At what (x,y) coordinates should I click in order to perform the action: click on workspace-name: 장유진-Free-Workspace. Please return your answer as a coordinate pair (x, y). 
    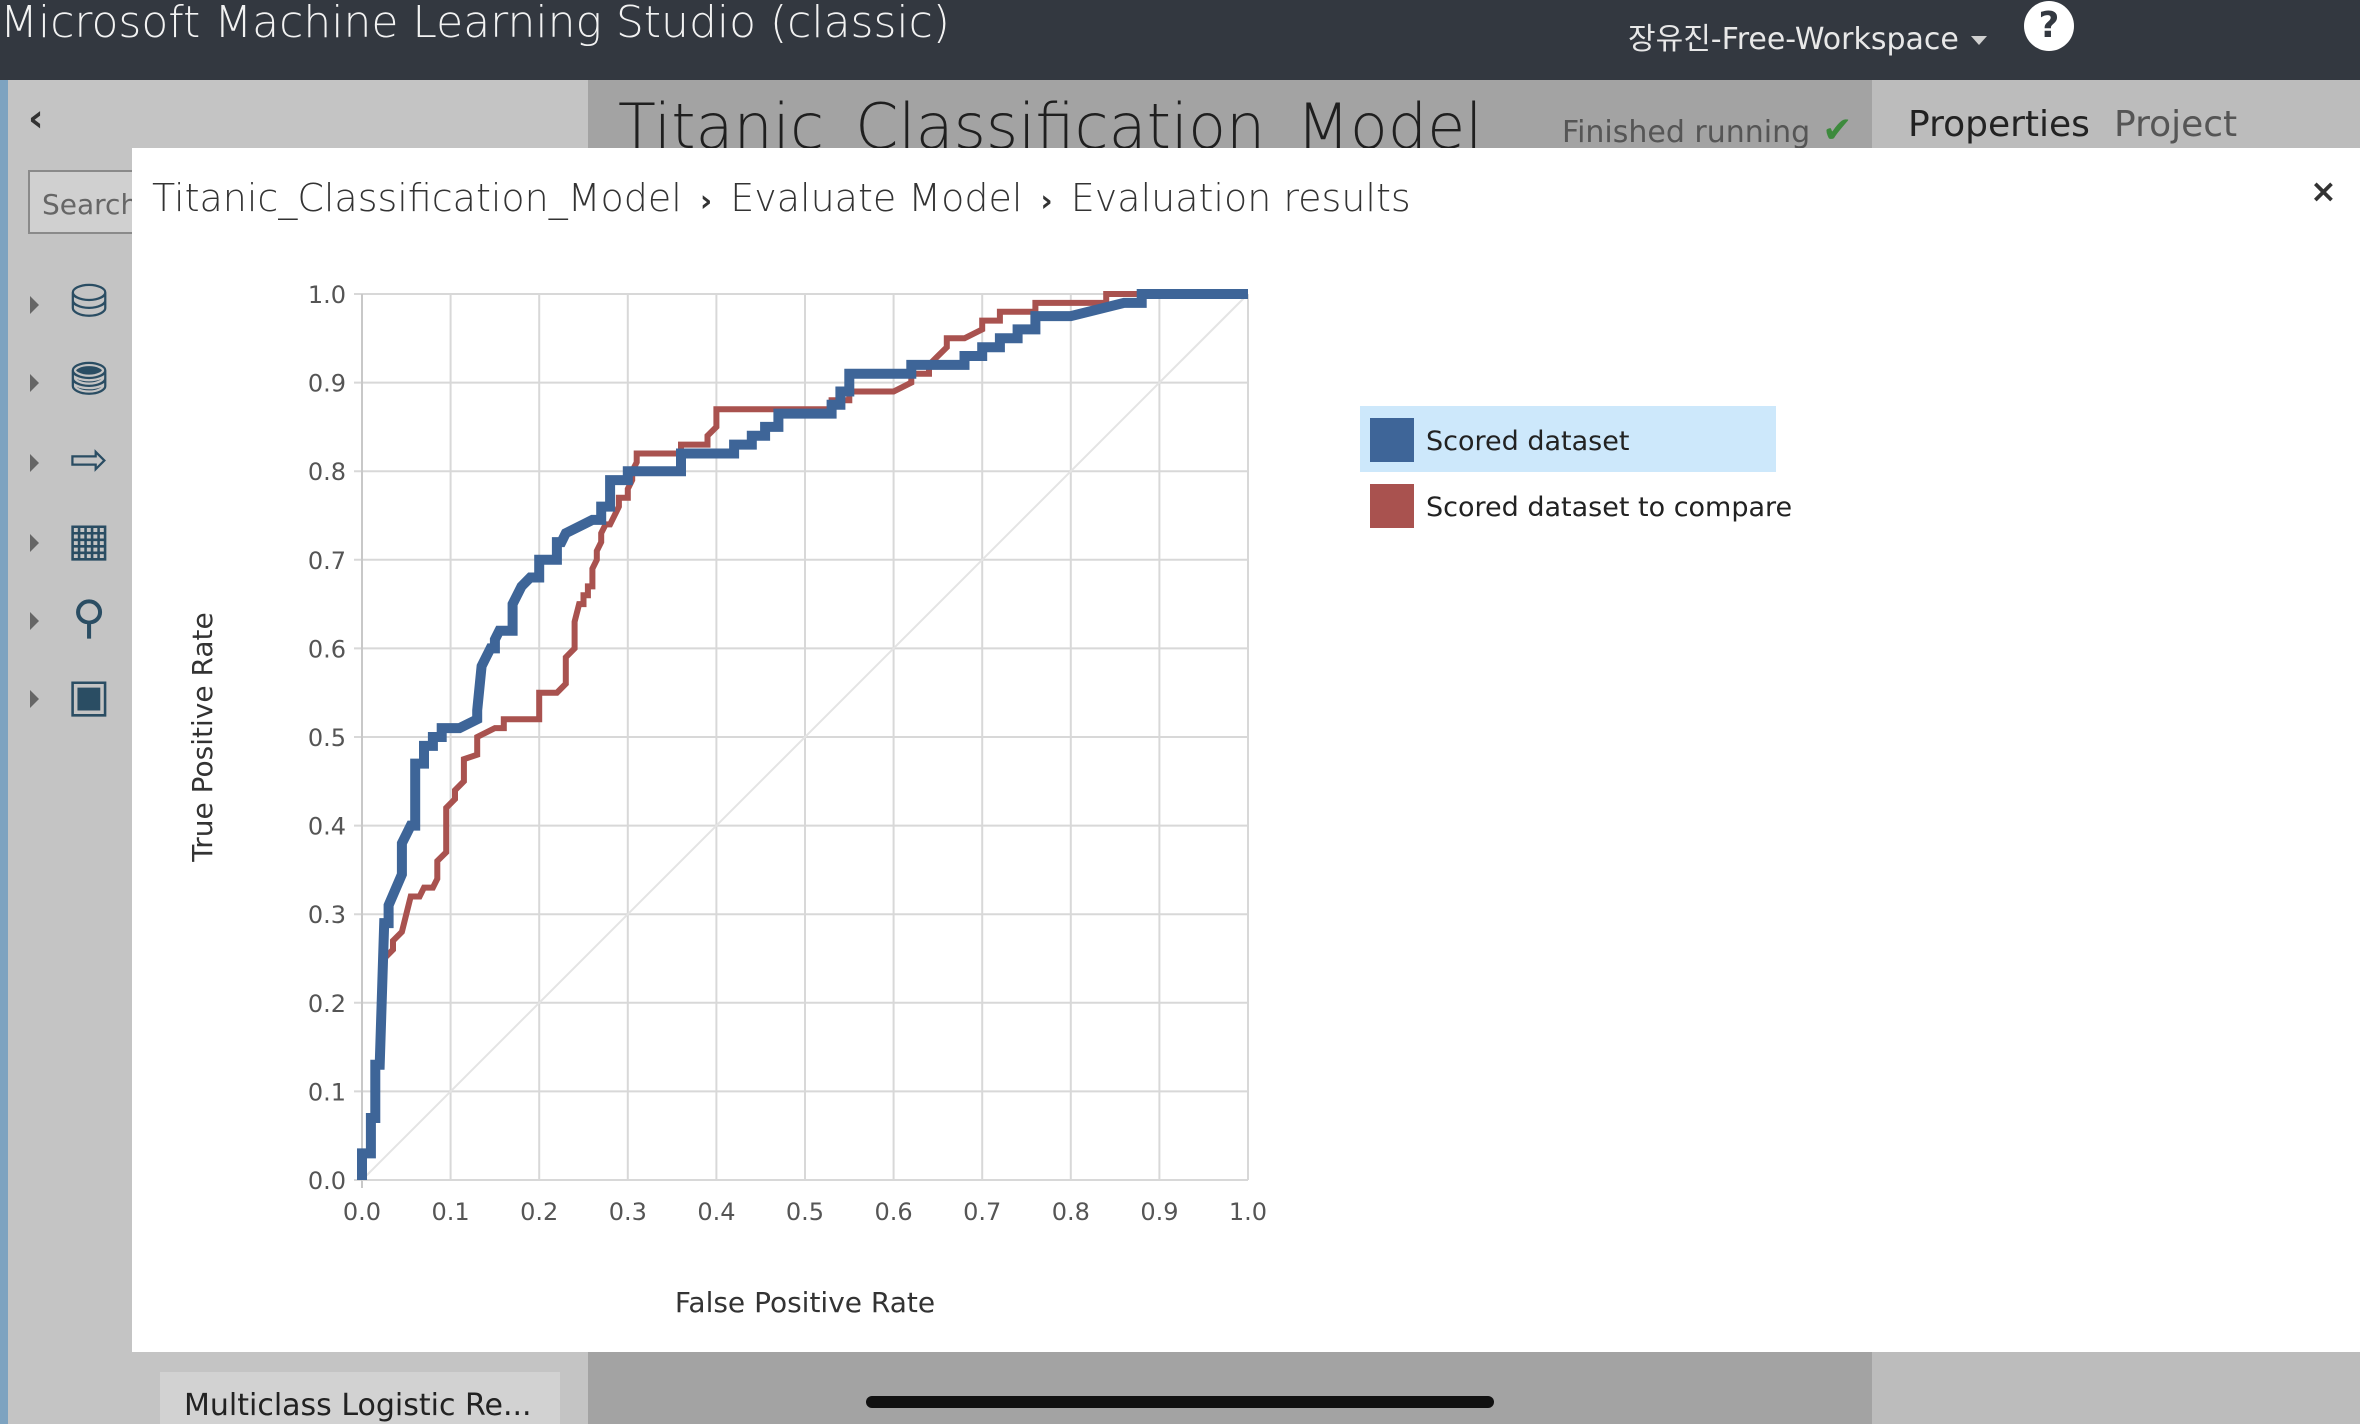
    Looking at the image, I should click on (1793, 39).